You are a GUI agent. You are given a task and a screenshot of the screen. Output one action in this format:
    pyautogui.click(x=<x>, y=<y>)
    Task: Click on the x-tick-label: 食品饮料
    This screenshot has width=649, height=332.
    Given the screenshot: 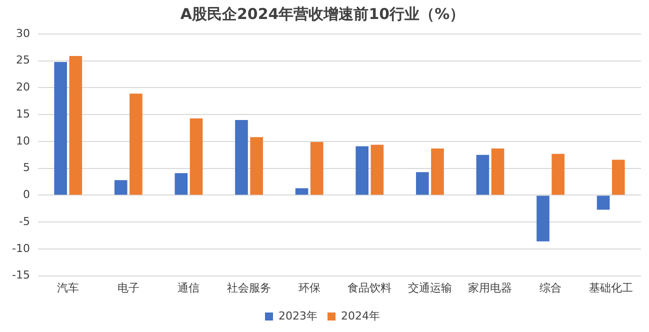 What is the action you would take?
    pyautogui.click(x=370, y=287)
    